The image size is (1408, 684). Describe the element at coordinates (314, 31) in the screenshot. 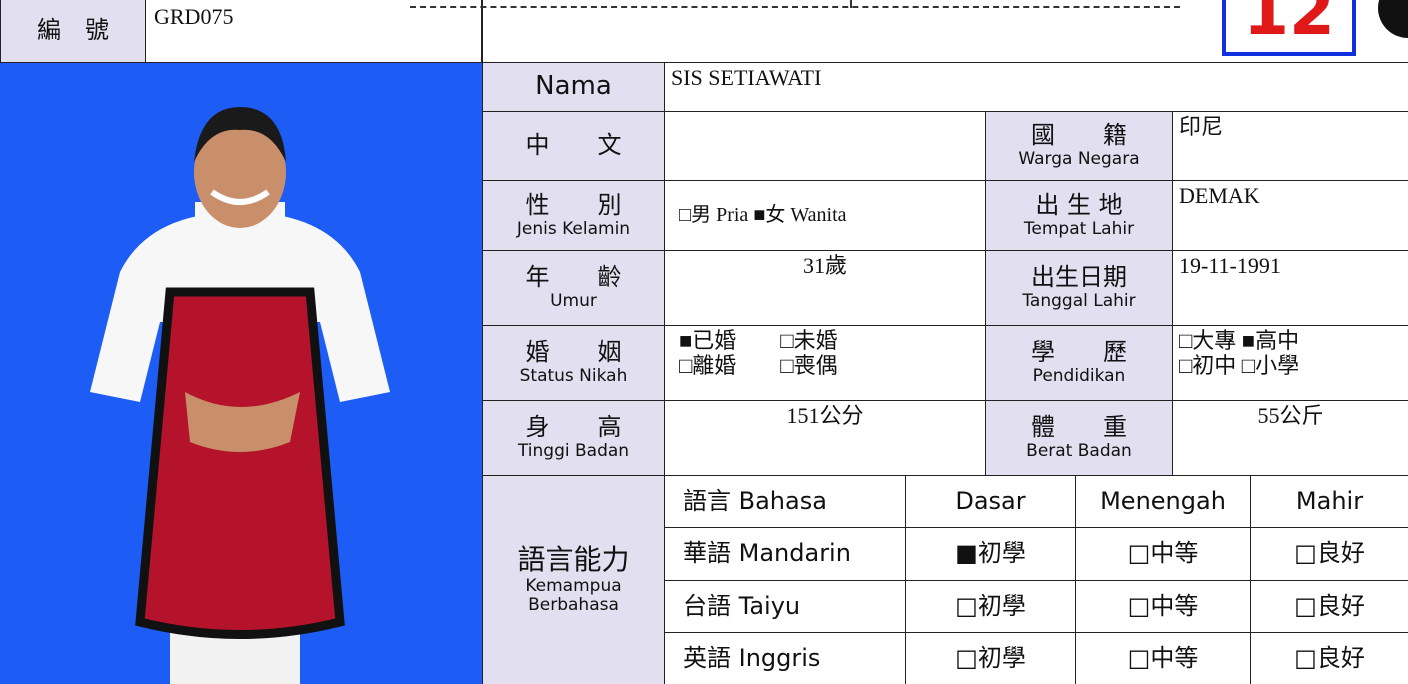

I see `value-cell: GRD075` at that location.